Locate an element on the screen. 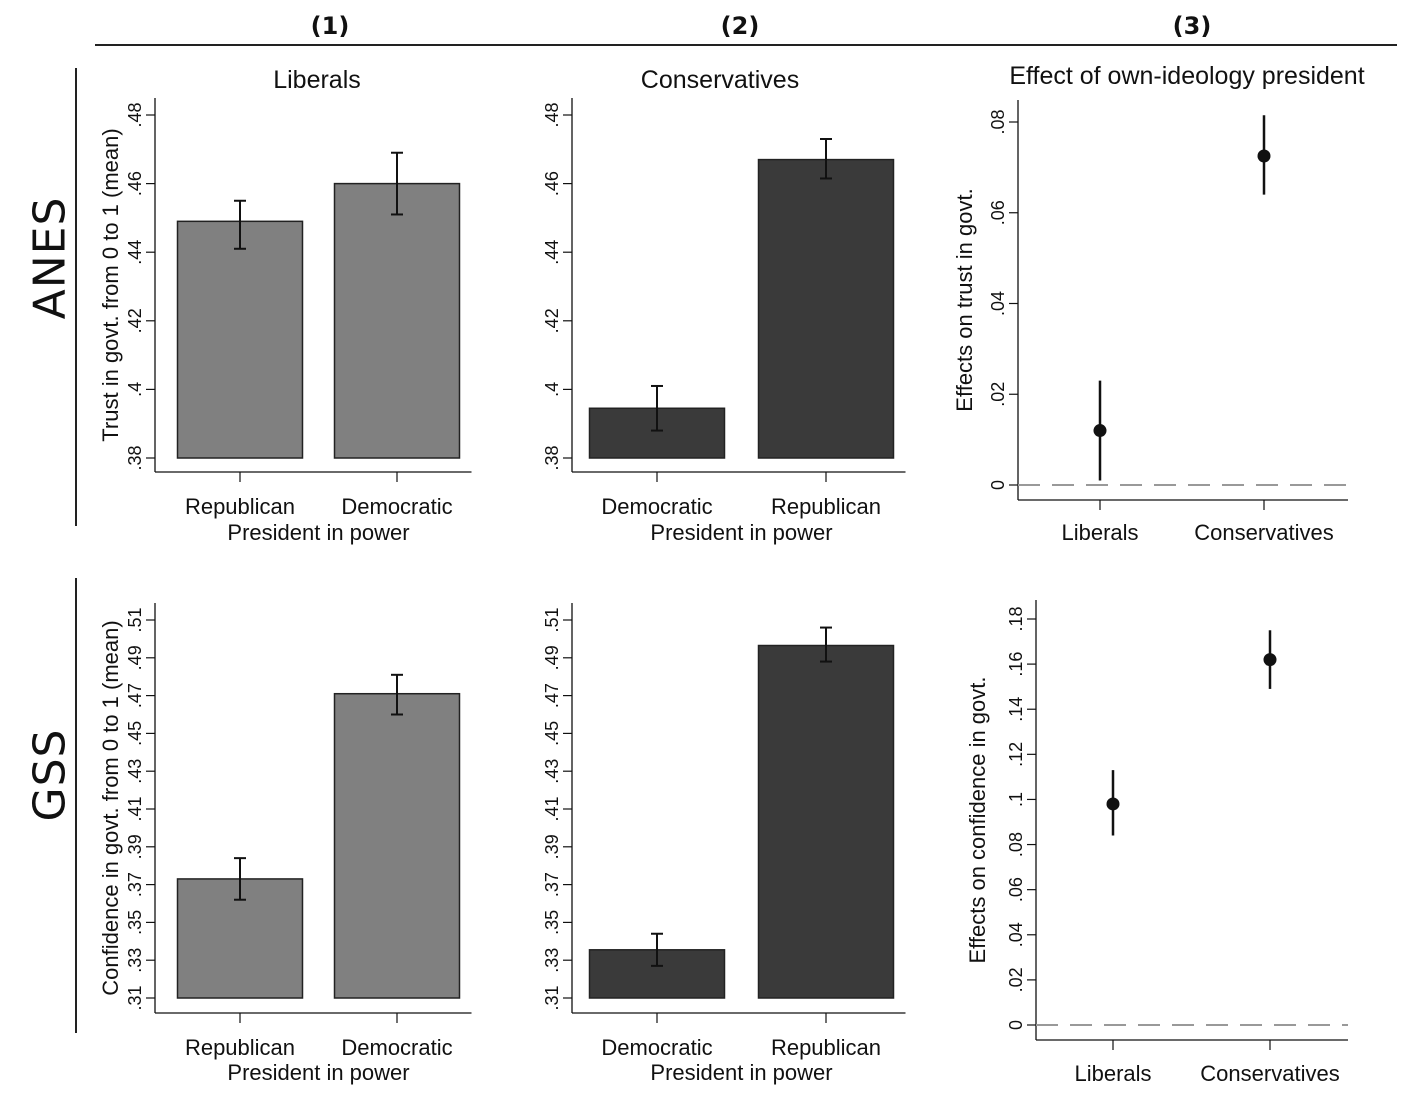 Image resolution: width=1410 pixels, height=1104 pixels. column-header-1: (1) is located at coordinates (330, 26).